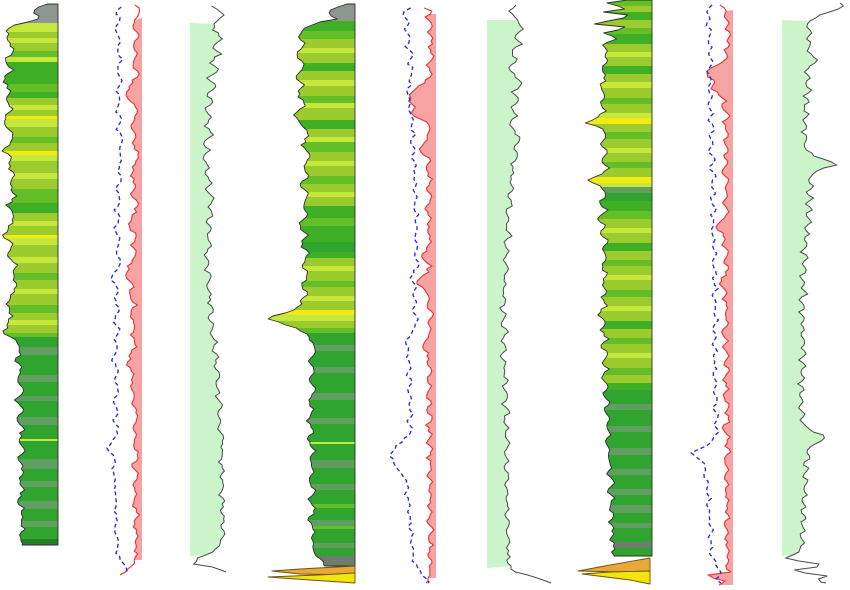 The image size is (850, 590). I want to click on well-1-lithology-track, so click(29, 274).